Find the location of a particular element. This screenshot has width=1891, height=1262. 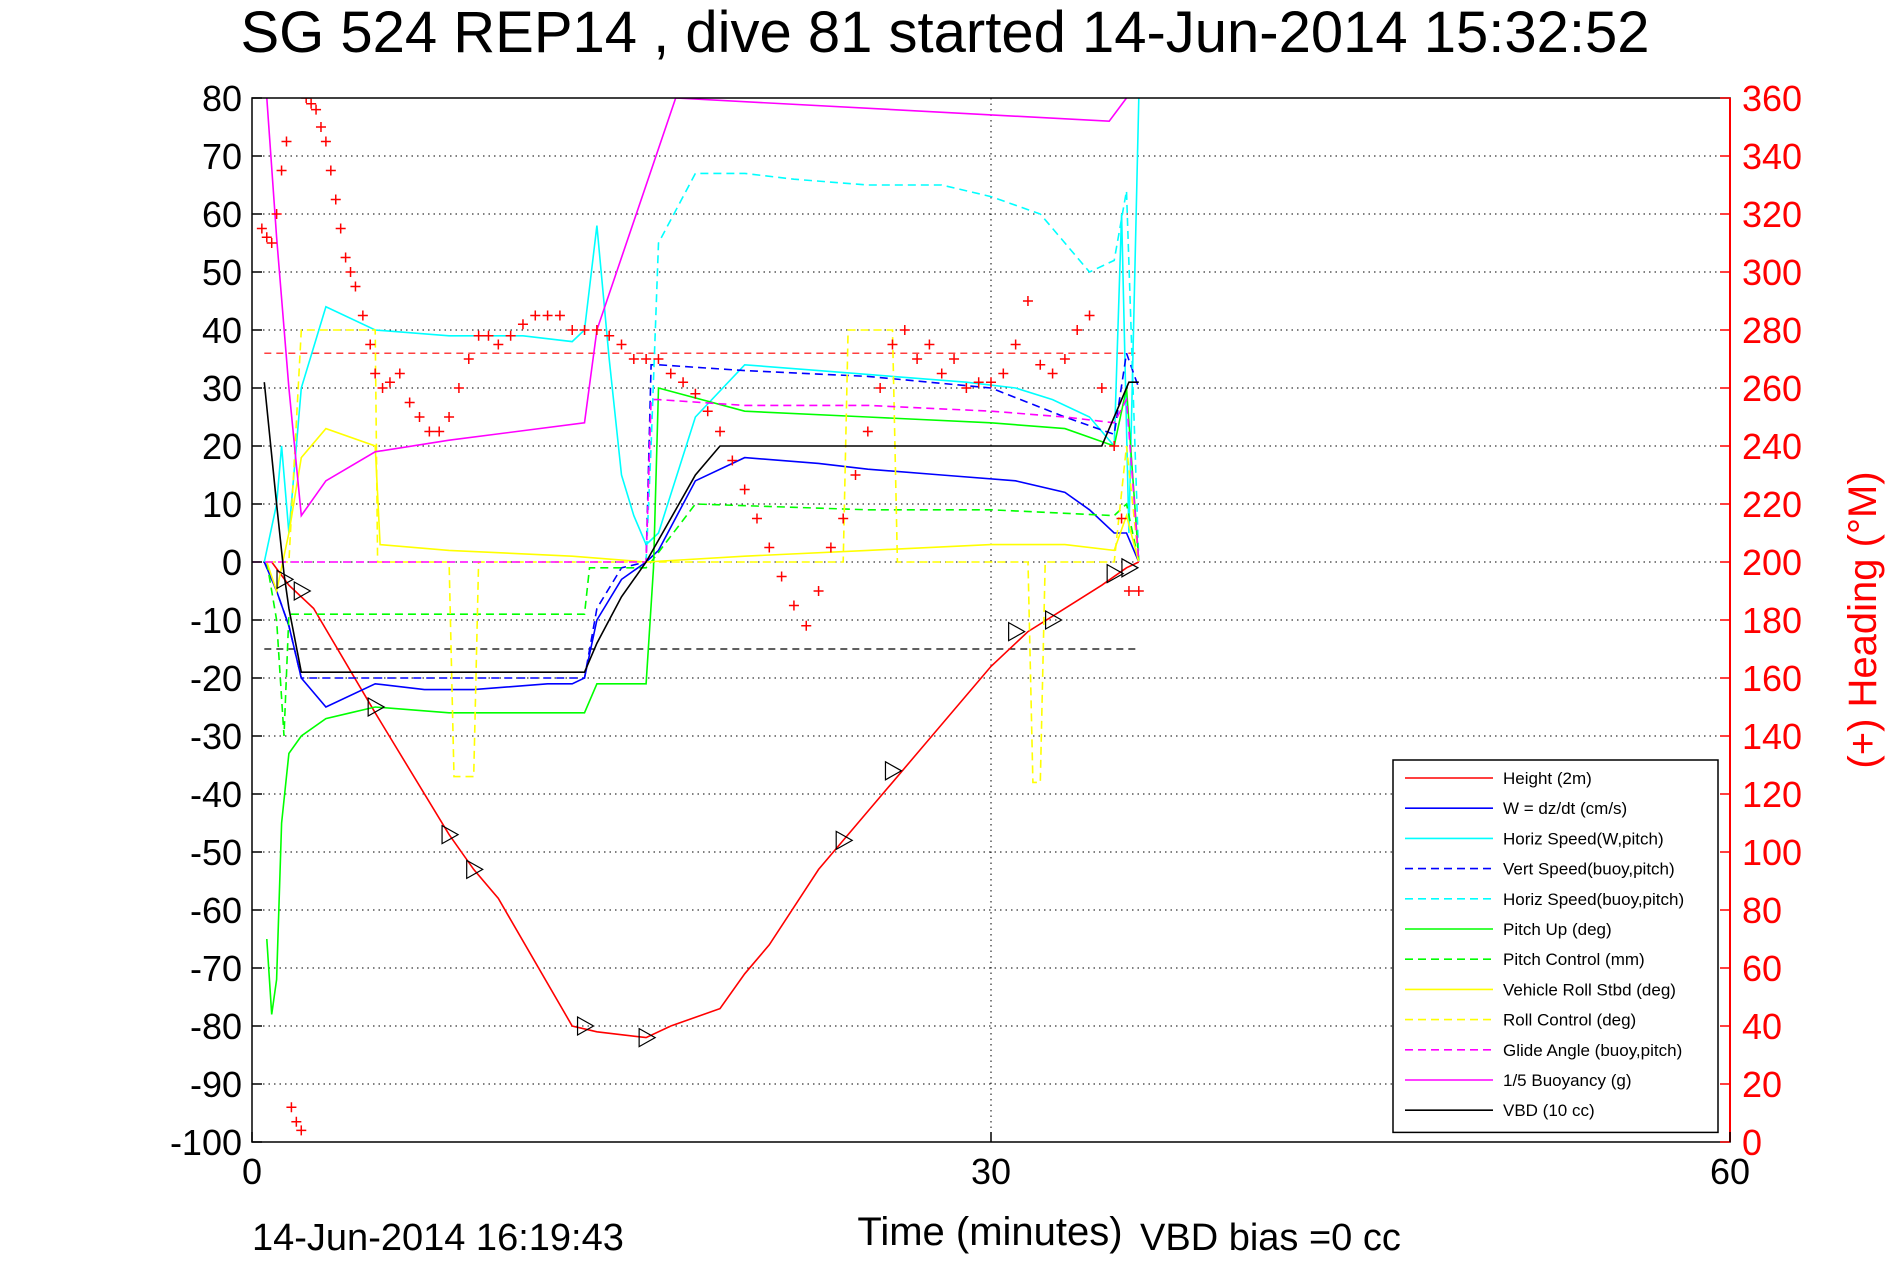

left-tick-label: -50 is located at coordinates (216, 852).